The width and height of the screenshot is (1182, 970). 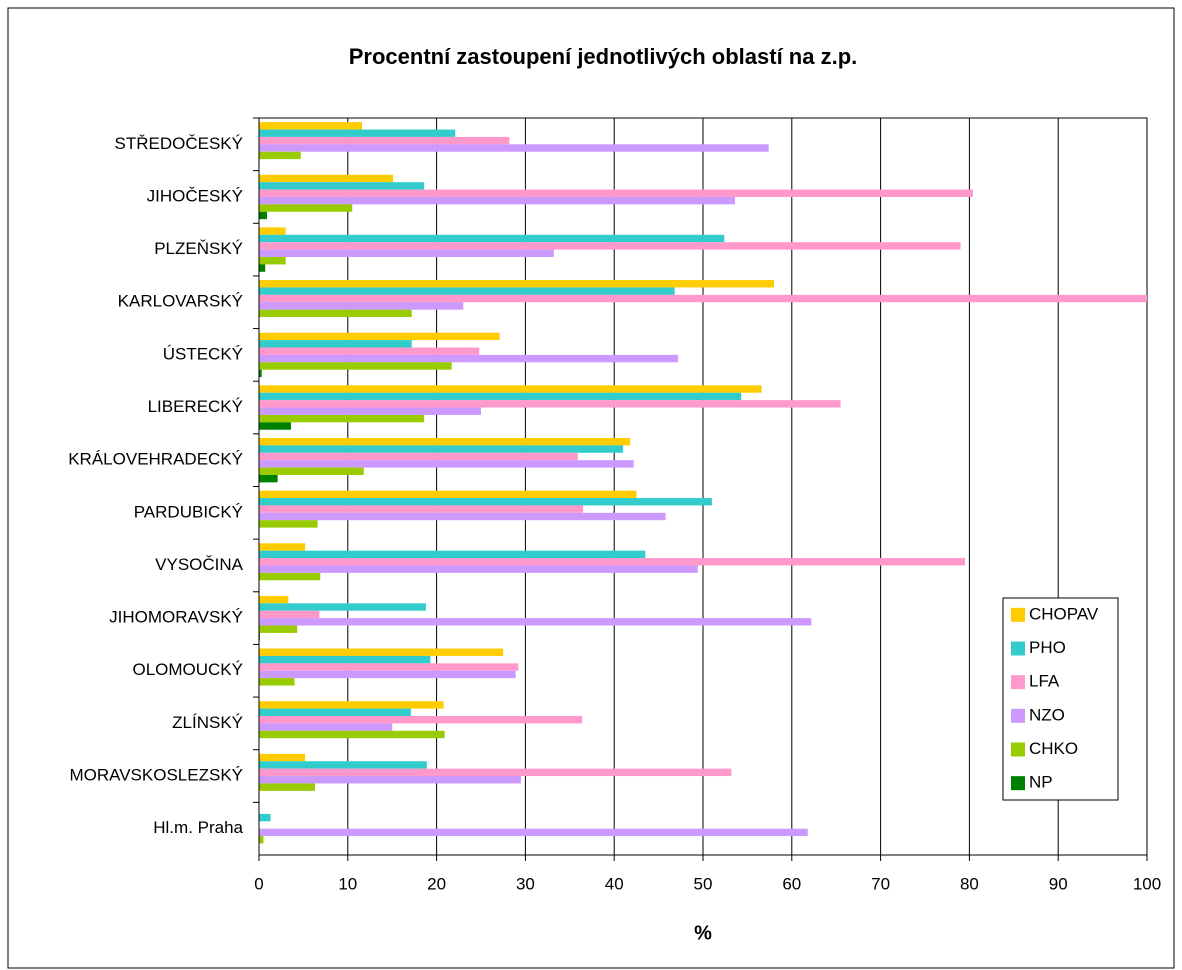 I want to click on x-tick-label: 30, so click(x=525, y=883).